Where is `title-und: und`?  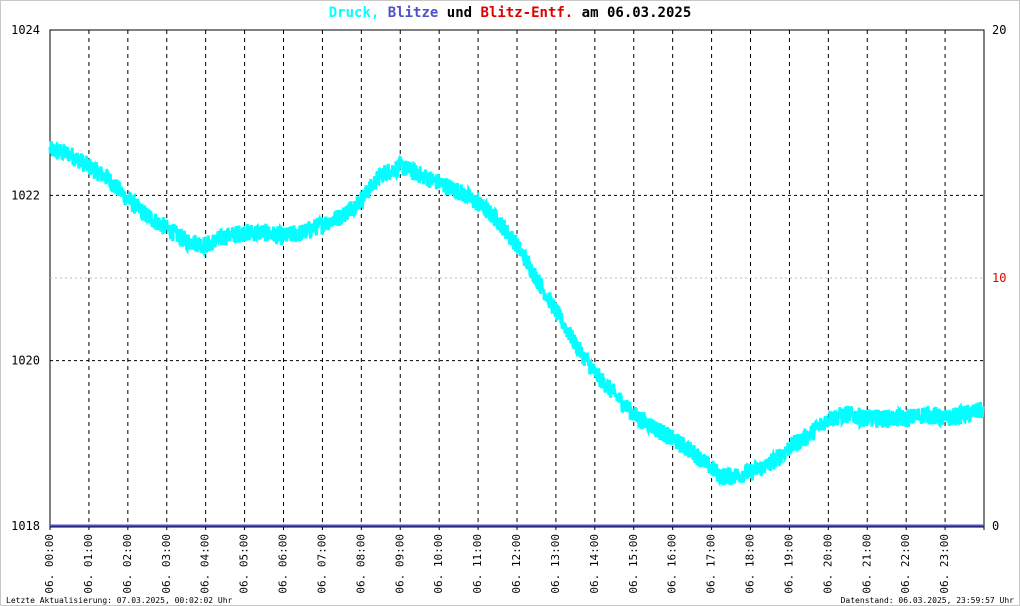
title-und: und is located at coordinates (459, 13).